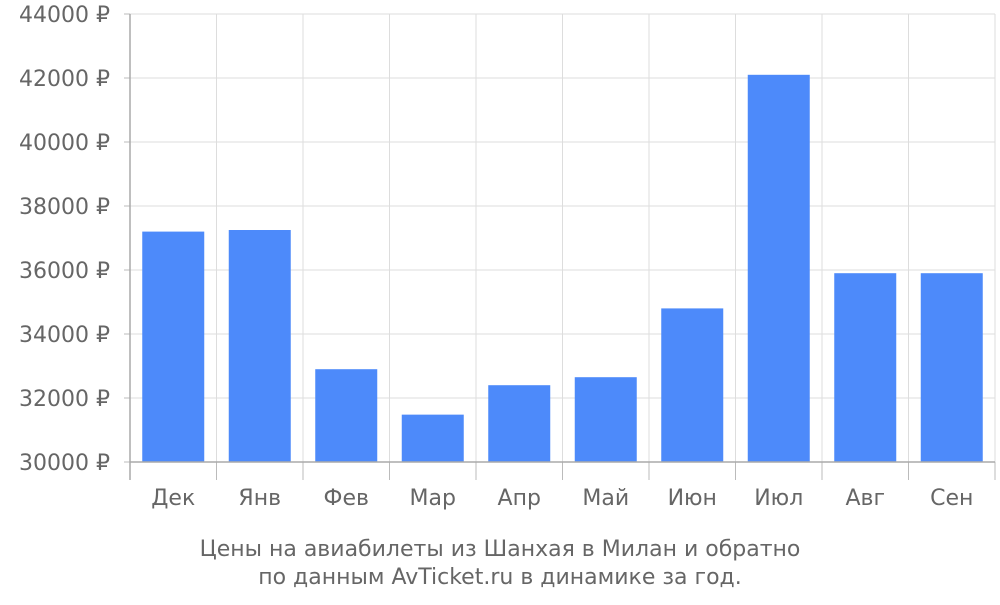 This screenshot has width=1000, height=605. Describe the element at coordinates (433, 498) in the screenshot. I see `x-tick-label: Мар` at that location.